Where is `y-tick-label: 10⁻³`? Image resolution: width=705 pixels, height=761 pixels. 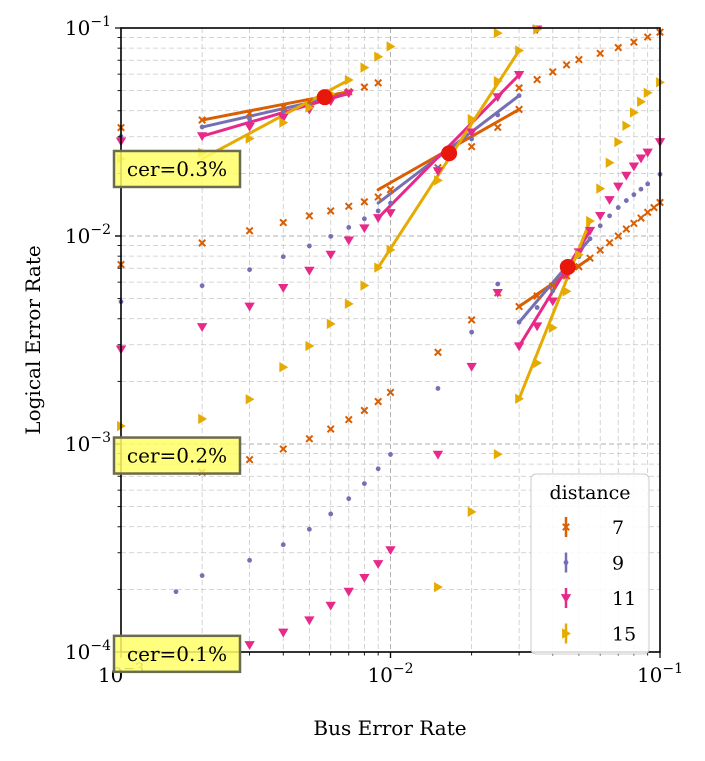
y-tick-label: 10⁻³ is located at coordinates (88, 443).